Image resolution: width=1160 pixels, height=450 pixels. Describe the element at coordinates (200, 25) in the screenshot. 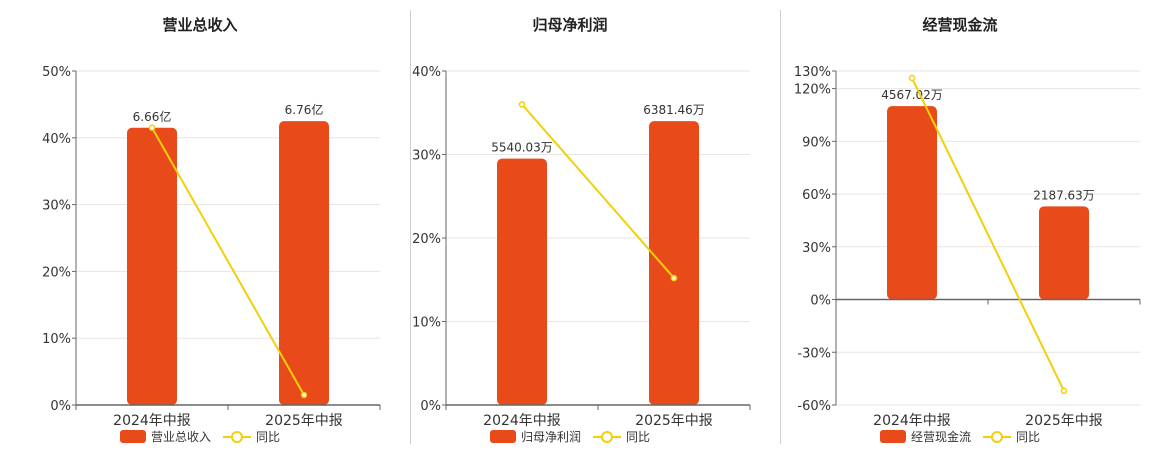

I see `chart-title: 营业总收入` at that location.